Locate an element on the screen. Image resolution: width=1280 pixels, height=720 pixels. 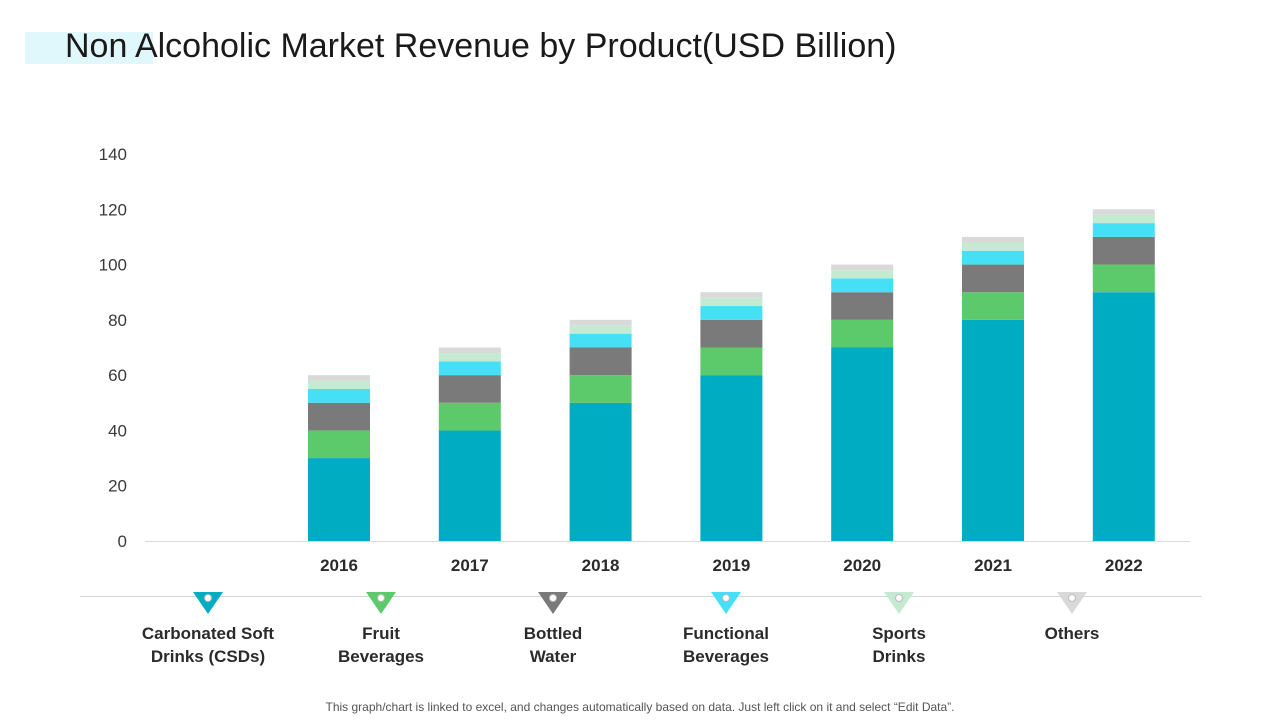
legend-label: Fruit Beverages is located at coordinates (381, 645).